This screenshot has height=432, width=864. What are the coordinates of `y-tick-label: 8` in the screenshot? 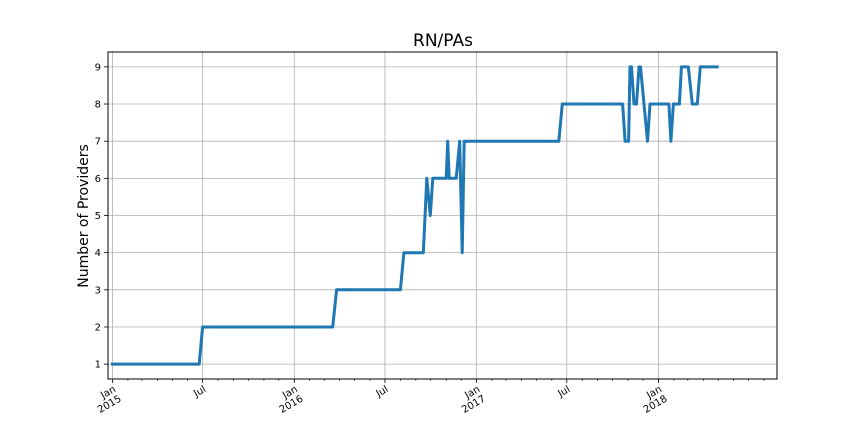 It's located at (98, 105).